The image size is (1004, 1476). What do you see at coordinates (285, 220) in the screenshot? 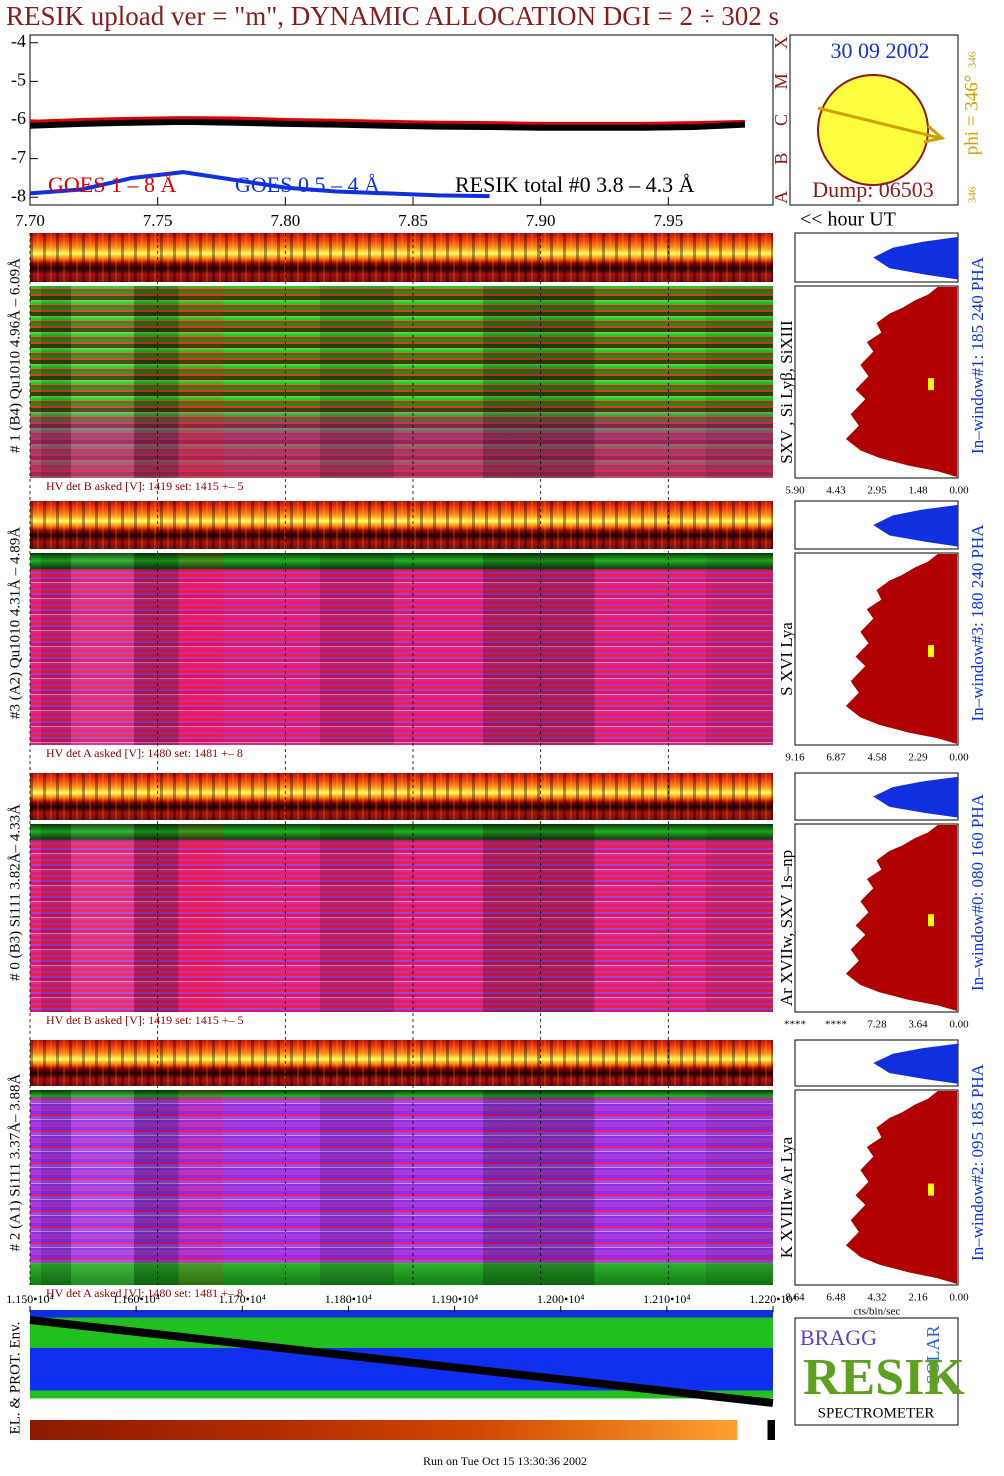
I see `x-tick-label: 7.80` at bounding box center [285, 220].